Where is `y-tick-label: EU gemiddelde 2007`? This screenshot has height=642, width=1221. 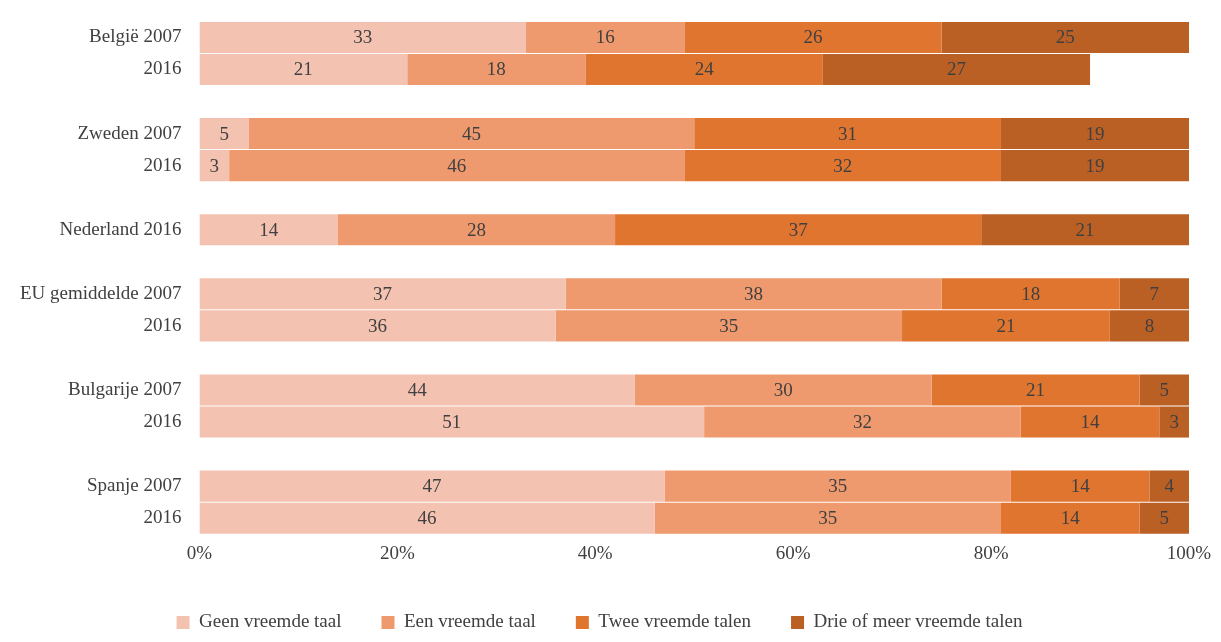 y-tick-label: EU gemiddelde 2007 is located at coordinates (100, 292).